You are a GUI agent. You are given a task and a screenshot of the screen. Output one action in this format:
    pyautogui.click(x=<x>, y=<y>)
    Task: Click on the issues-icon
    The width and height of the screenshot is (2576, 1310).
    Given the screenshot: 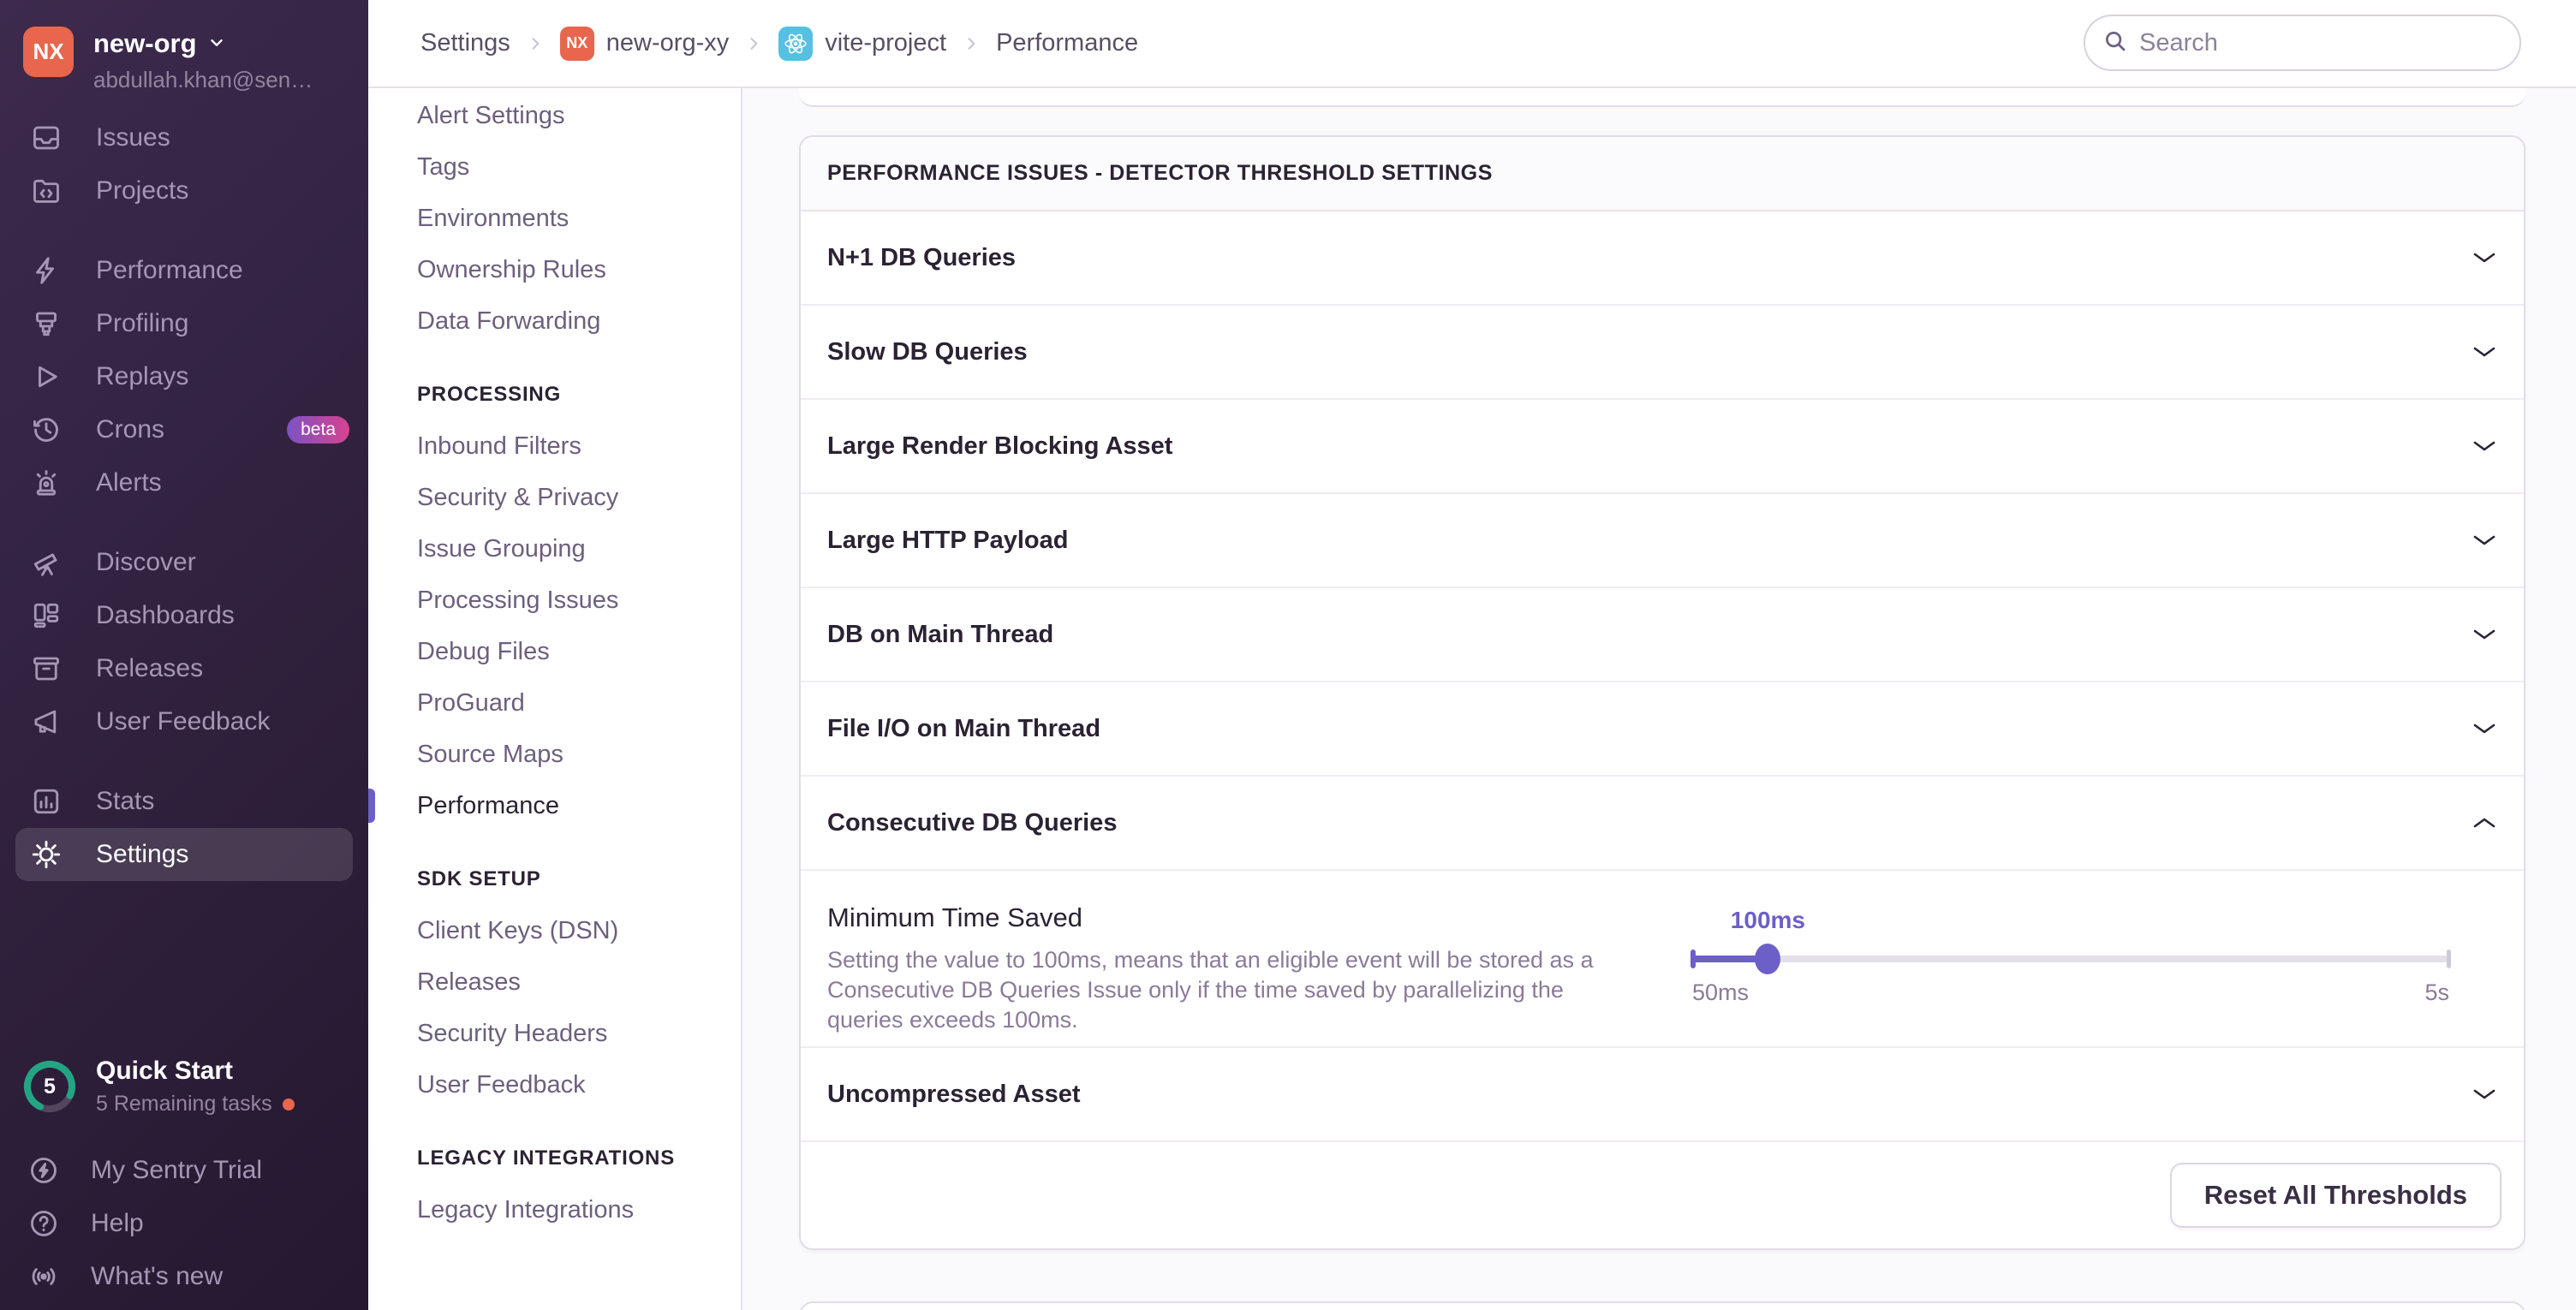 What is the action you would take?
    pyautogui.click(x=47, y=137)
    